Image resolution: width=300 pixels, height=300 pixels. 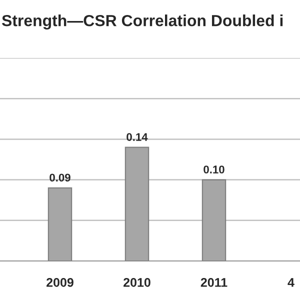 I want to click on data-label: 0.14, so click(x=137, y=137).